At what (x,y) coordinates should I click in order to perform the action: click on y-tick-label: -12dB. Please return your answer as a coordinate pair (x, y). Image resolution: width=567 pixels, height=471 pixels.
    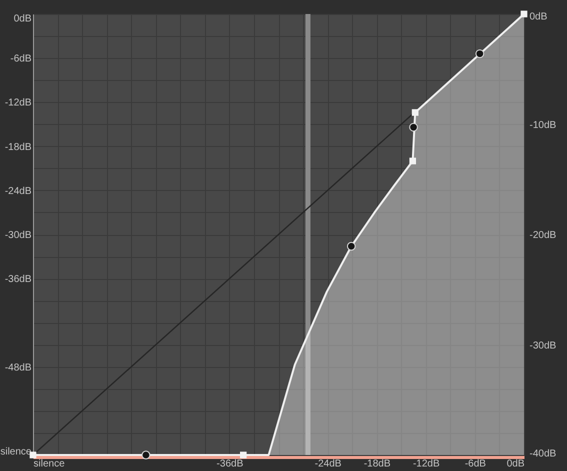
    Looking at the image, I should click on (18, 103).